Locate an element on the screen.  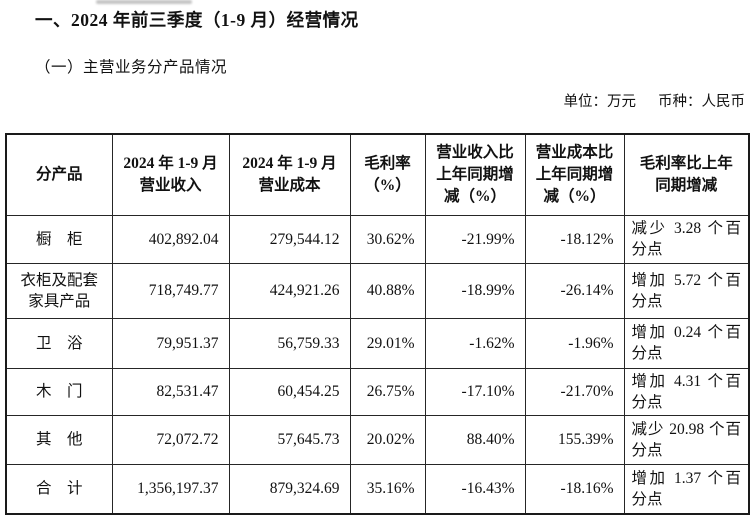
cell-gross-margin: 29.01% is located at coordinates (387, 343).